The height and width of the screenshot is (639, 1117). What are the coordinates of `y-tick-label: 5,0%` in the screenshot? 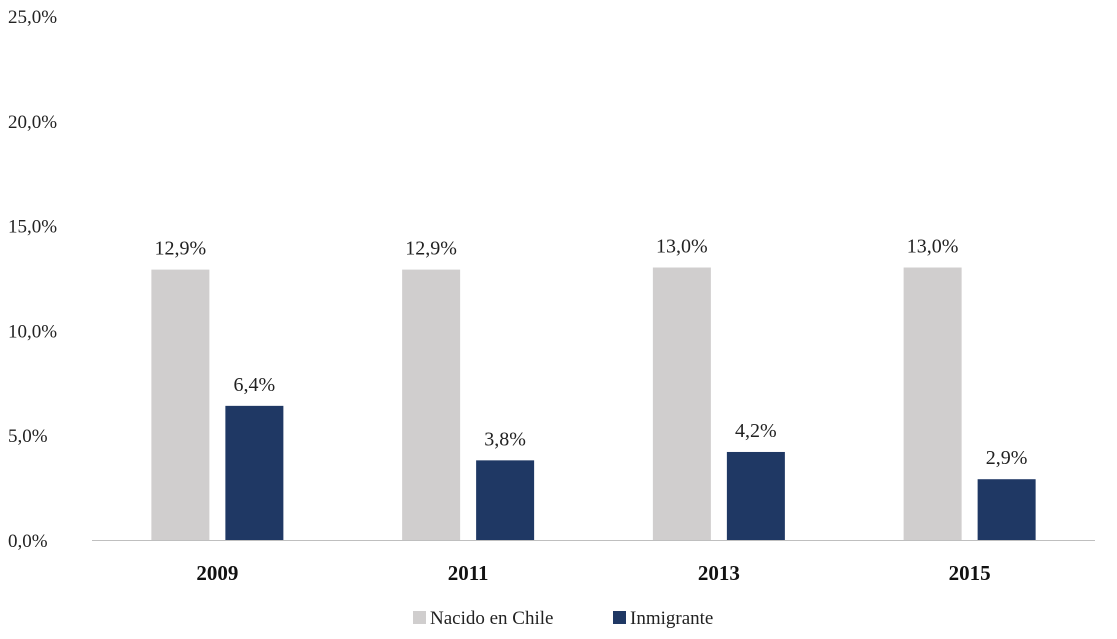 It's located at (28, 436).